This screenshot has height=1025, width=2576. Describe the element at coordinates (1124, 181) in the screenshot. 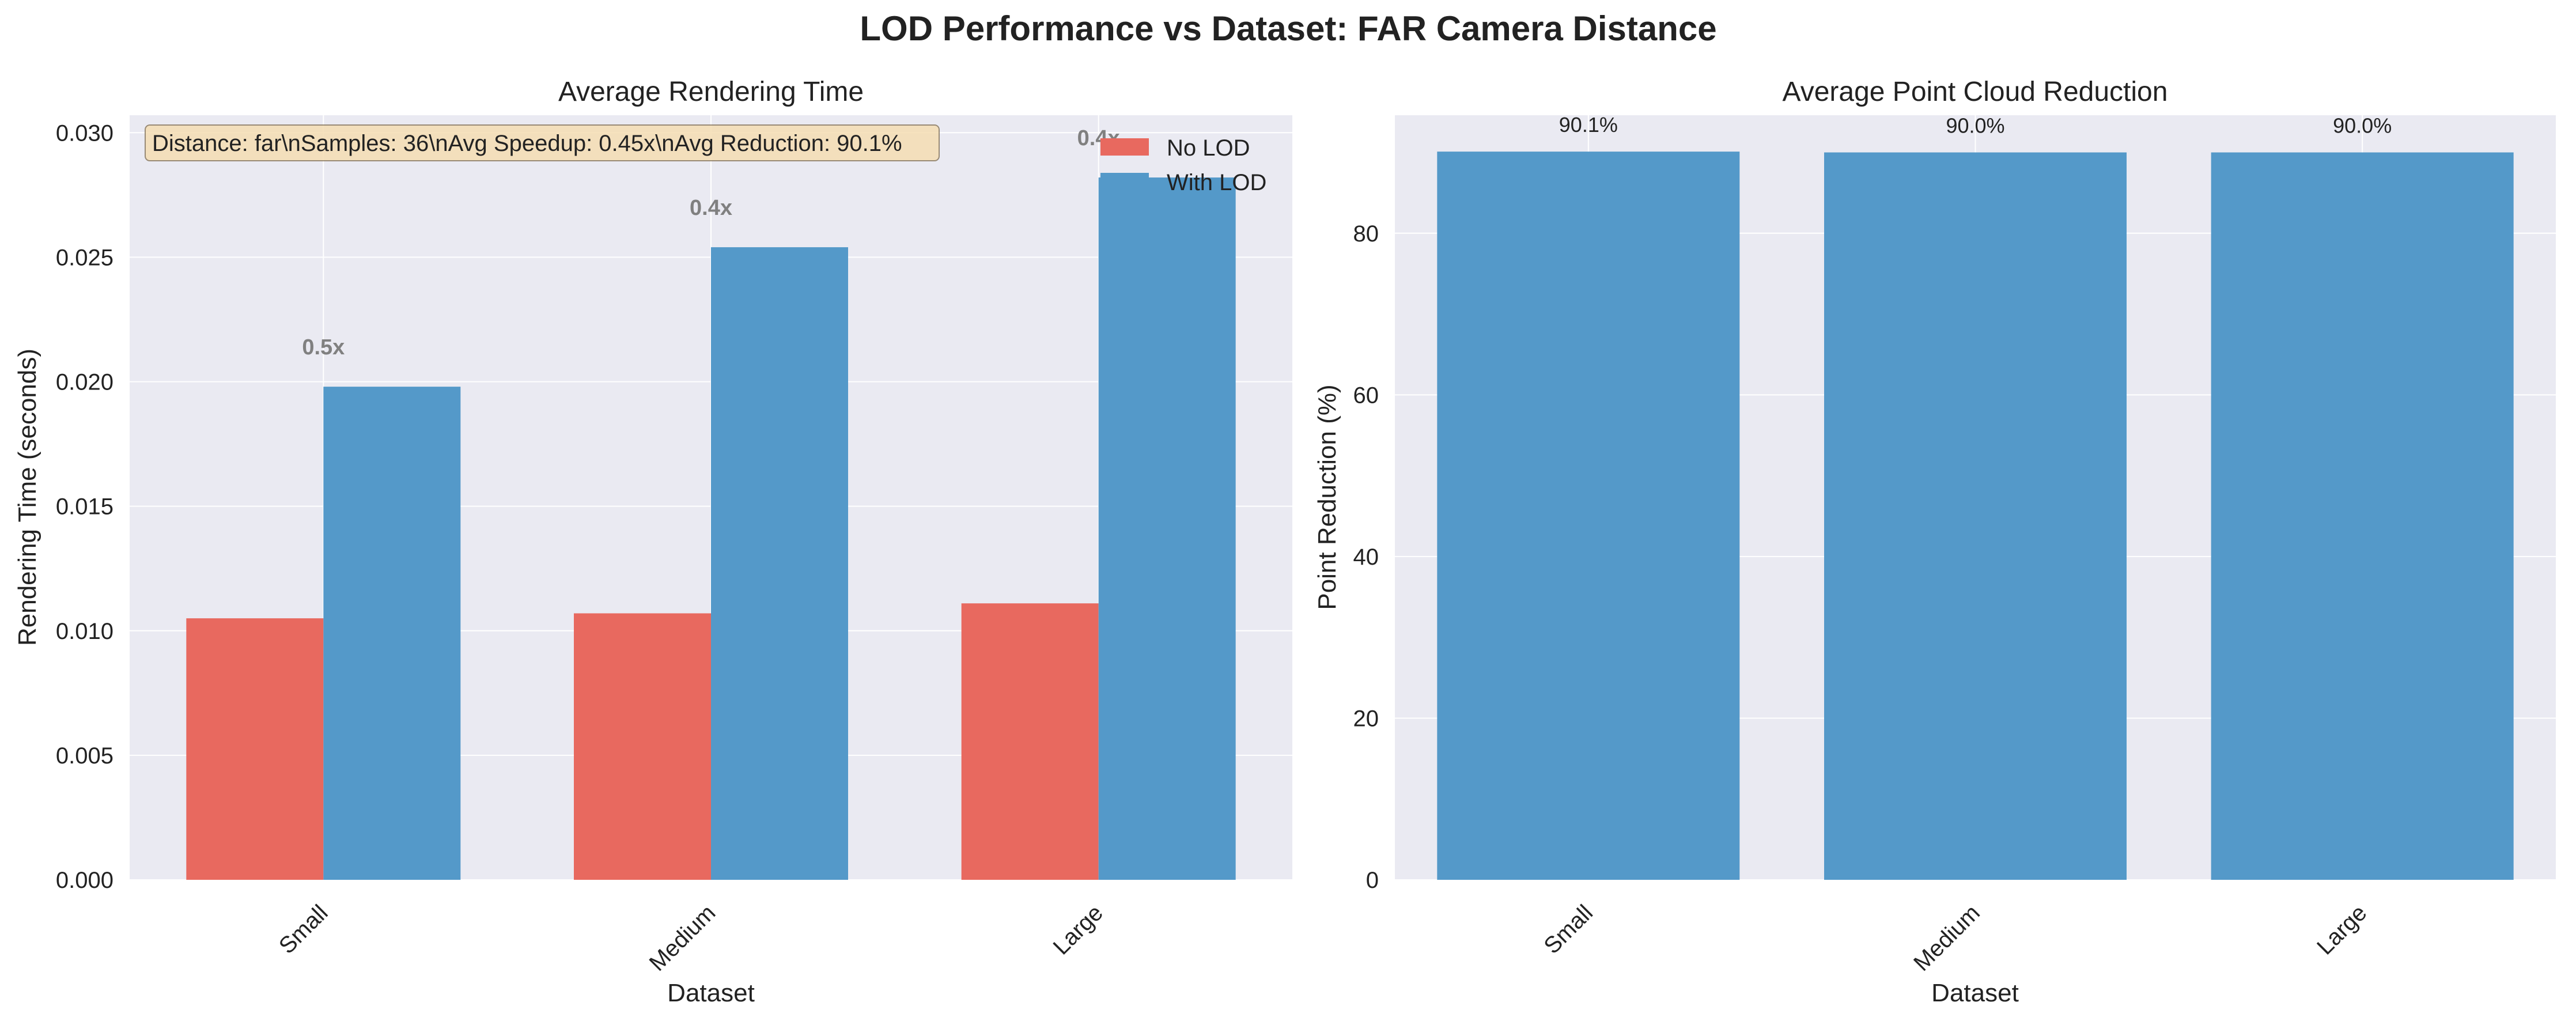

I see `legend-swatch-with-lod` at that location.